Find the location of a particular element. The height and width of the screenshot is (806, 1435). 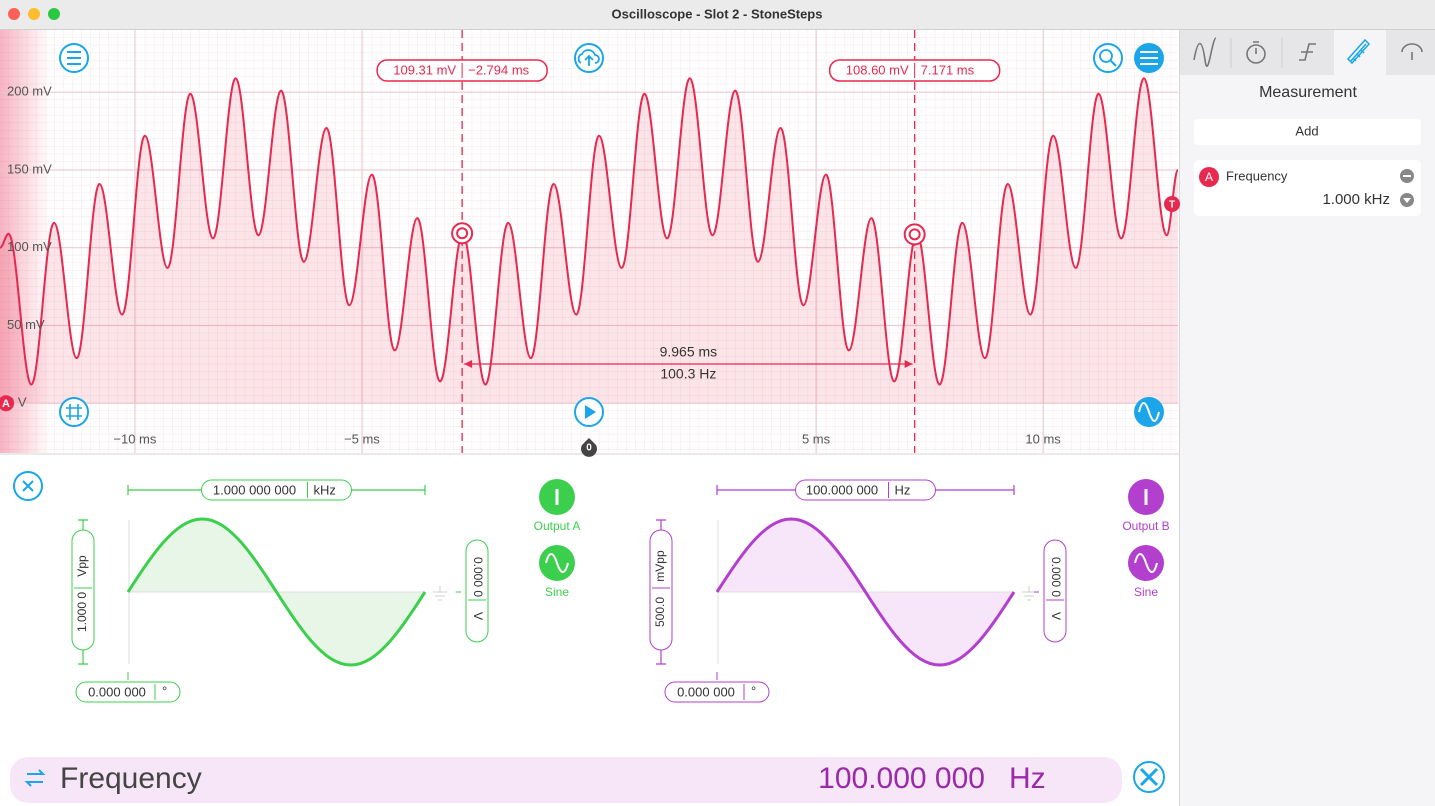

delta-time: 9.965 ms is located at coordinates (689, 352).